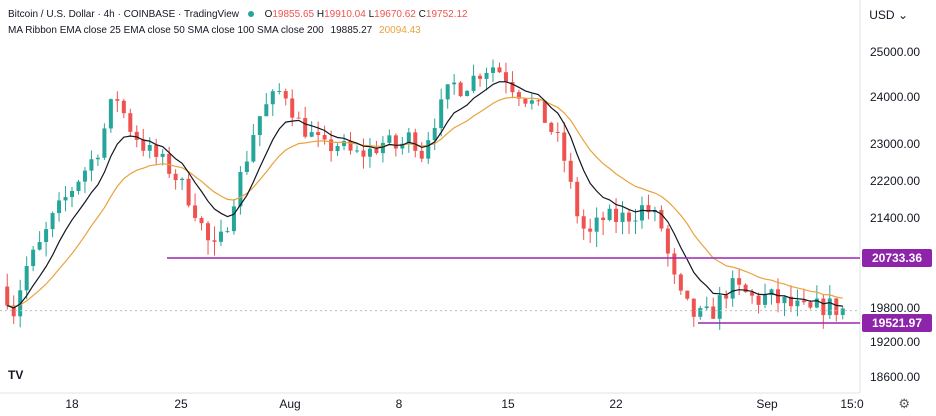 This screenshot has width=936, height=416. I want to click on gear-icon: ⚙, so click(904, 403).